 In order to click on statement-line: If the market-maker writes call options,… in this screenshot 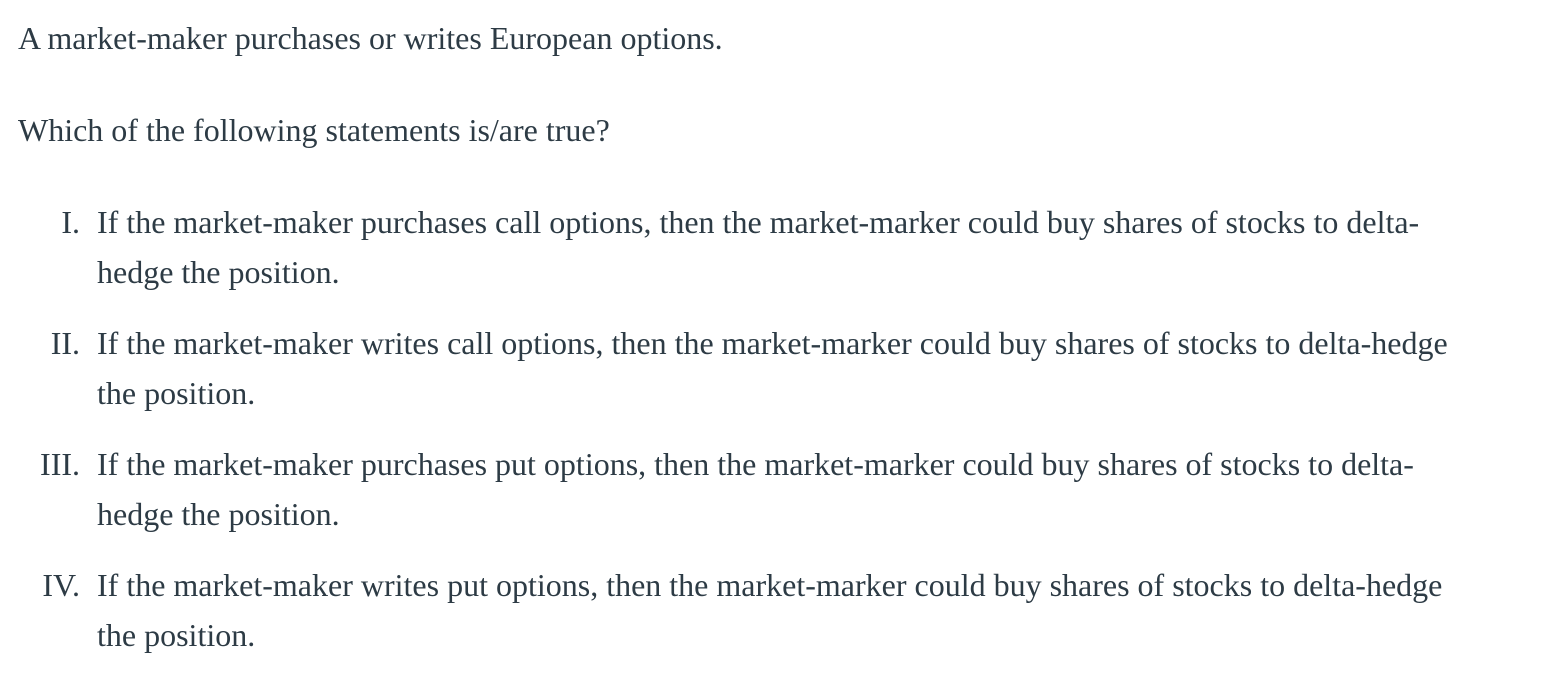, I will do `click(772, 343)`.